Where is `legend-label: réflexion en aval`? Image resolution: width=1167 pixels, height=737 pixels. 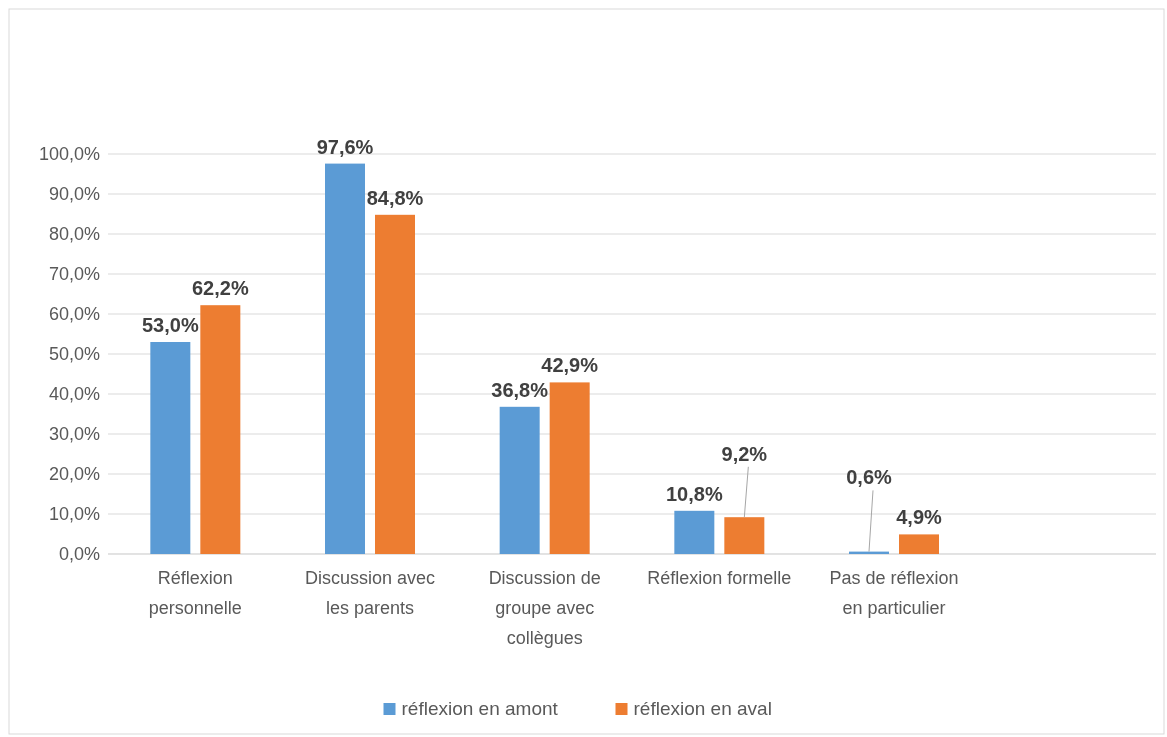 legend-label: réflexion en aval is located at coordinates (702, 708).